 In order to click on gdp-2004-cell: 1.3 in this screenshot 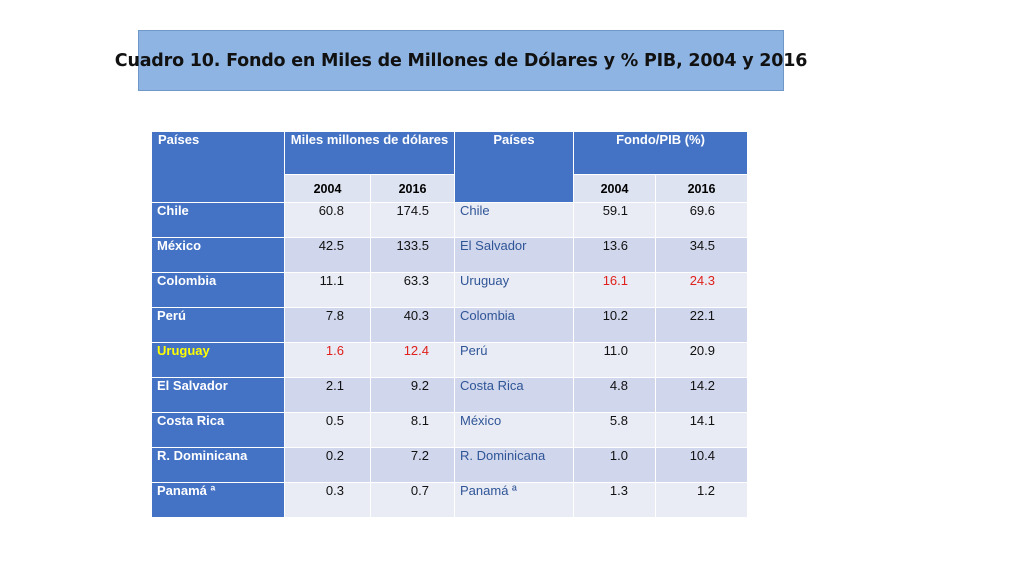, I will do `click(614, 500)`.